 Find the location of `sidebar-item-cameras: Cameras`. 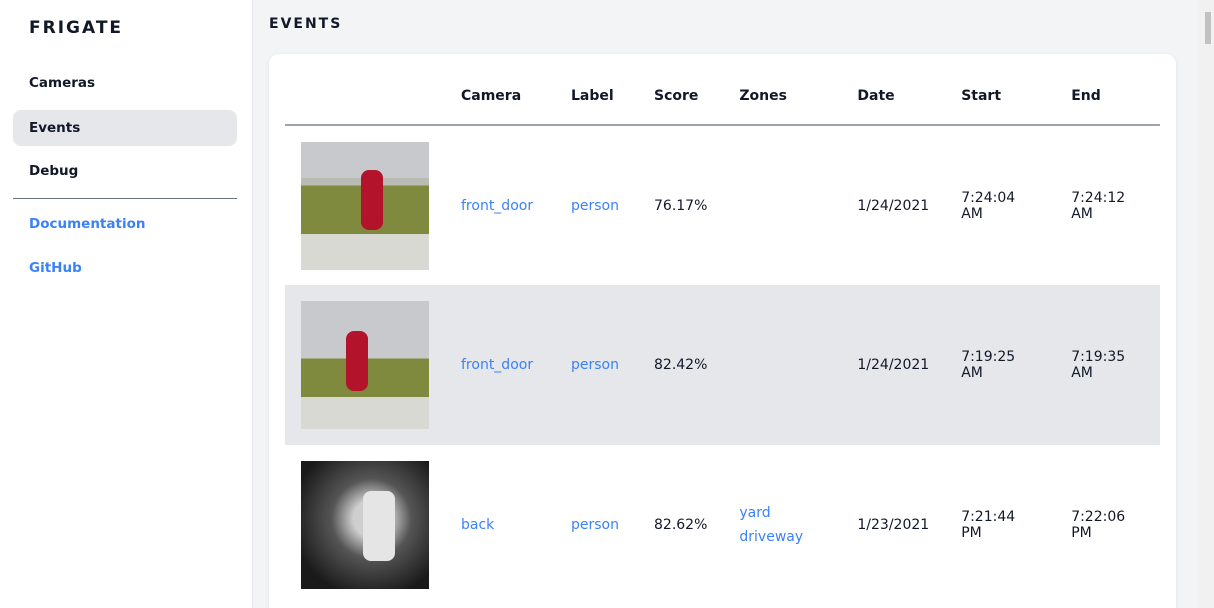

sidebar-item-cameras: Cameras is located at coordinates (62, 83).